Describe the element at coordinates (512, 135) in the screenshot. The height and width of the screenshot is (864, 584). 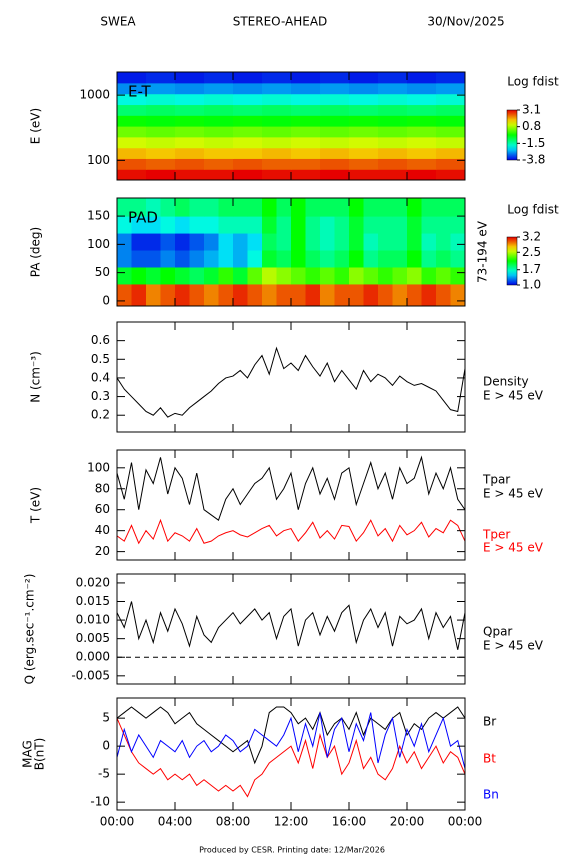
I see `colorbar` at that location.